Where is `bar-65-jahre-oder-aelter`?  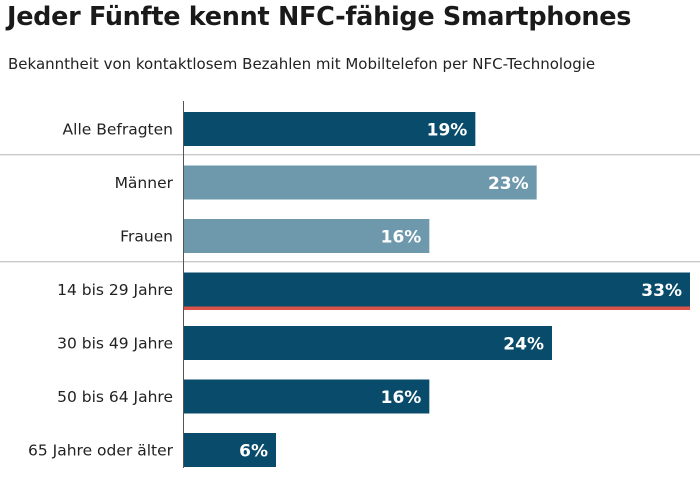 bar-65-jahre-oder-aelter is located at coordinates (230, 450).